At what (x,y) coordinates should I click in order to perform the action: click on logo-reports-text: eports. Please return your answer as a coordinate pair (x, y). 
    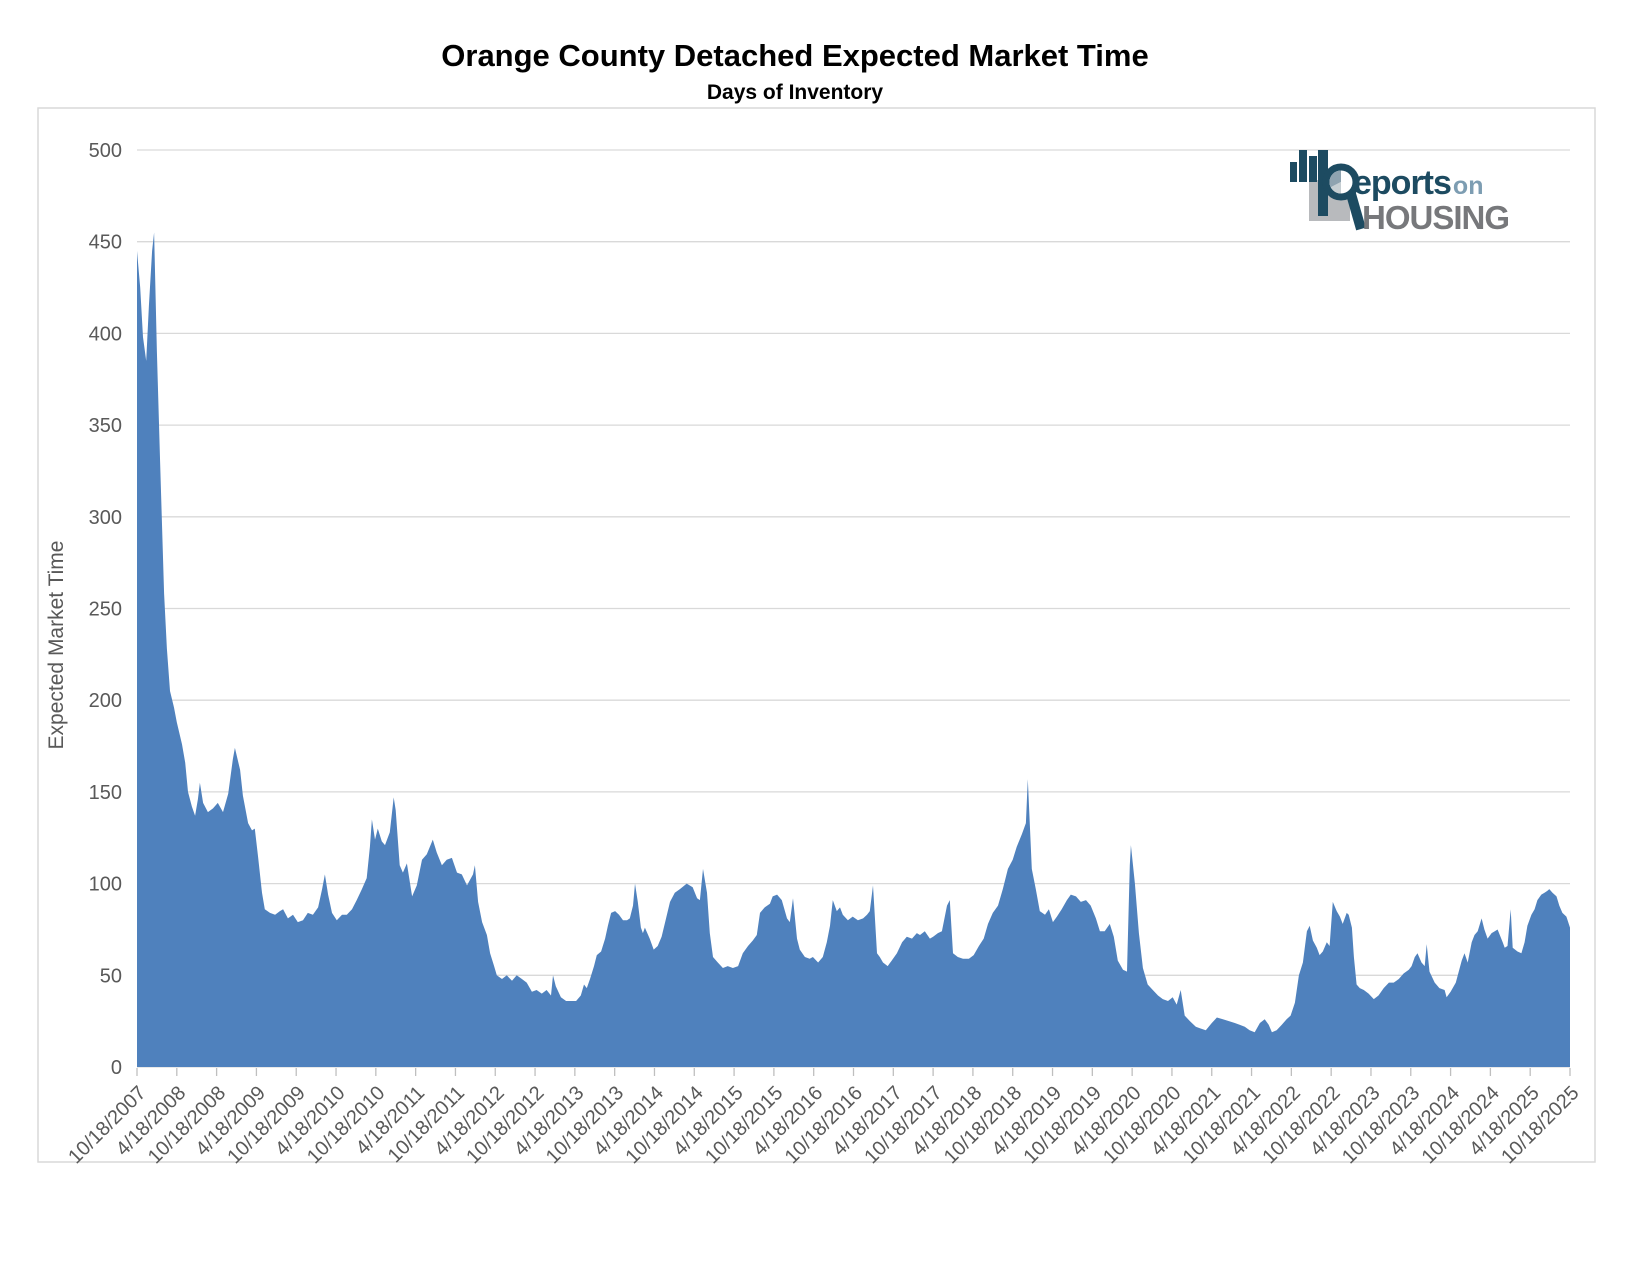
    Looking at the image, I should click on (1402, 183).